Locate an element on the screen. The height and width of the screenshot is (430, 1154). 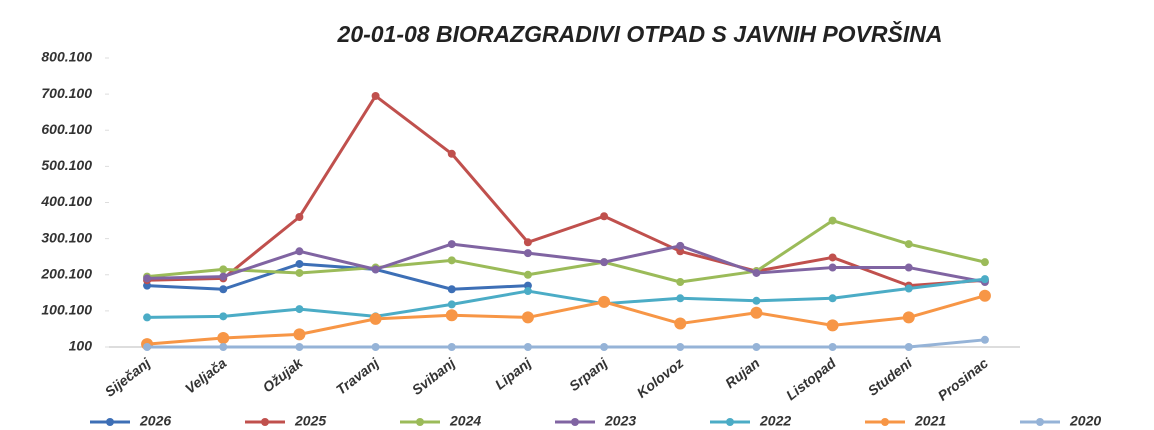
y-tick-label: 800.100 is located at coordinates (66, 57).